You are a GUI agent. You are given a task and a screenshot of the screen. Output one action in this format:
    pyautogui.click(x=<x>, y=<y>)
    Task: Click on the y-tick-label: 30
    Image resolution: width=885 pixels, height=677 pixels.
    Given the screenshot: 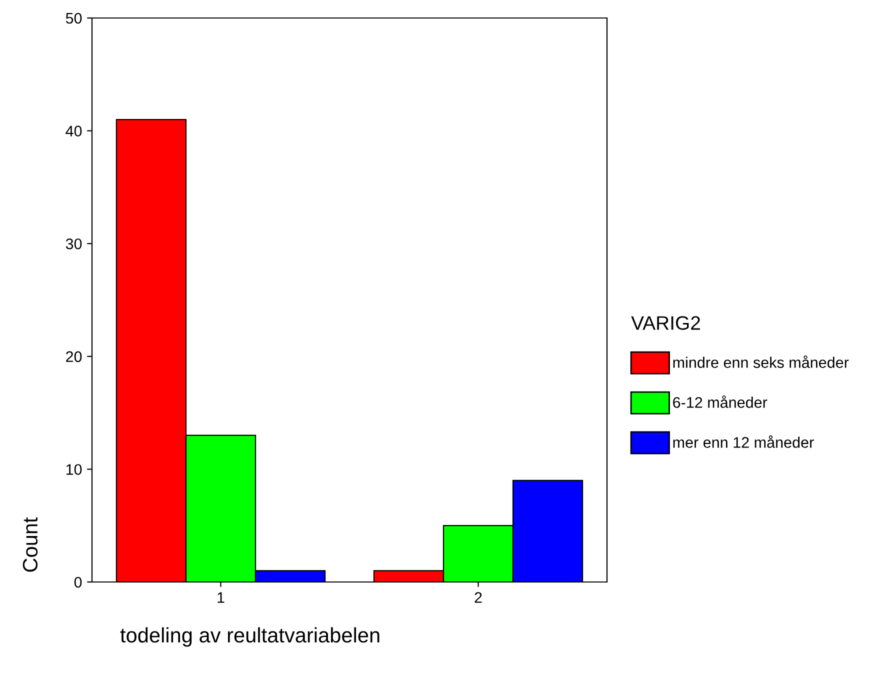 What is the action you would take?
    pyautogui.click(x=74, y=244)
    